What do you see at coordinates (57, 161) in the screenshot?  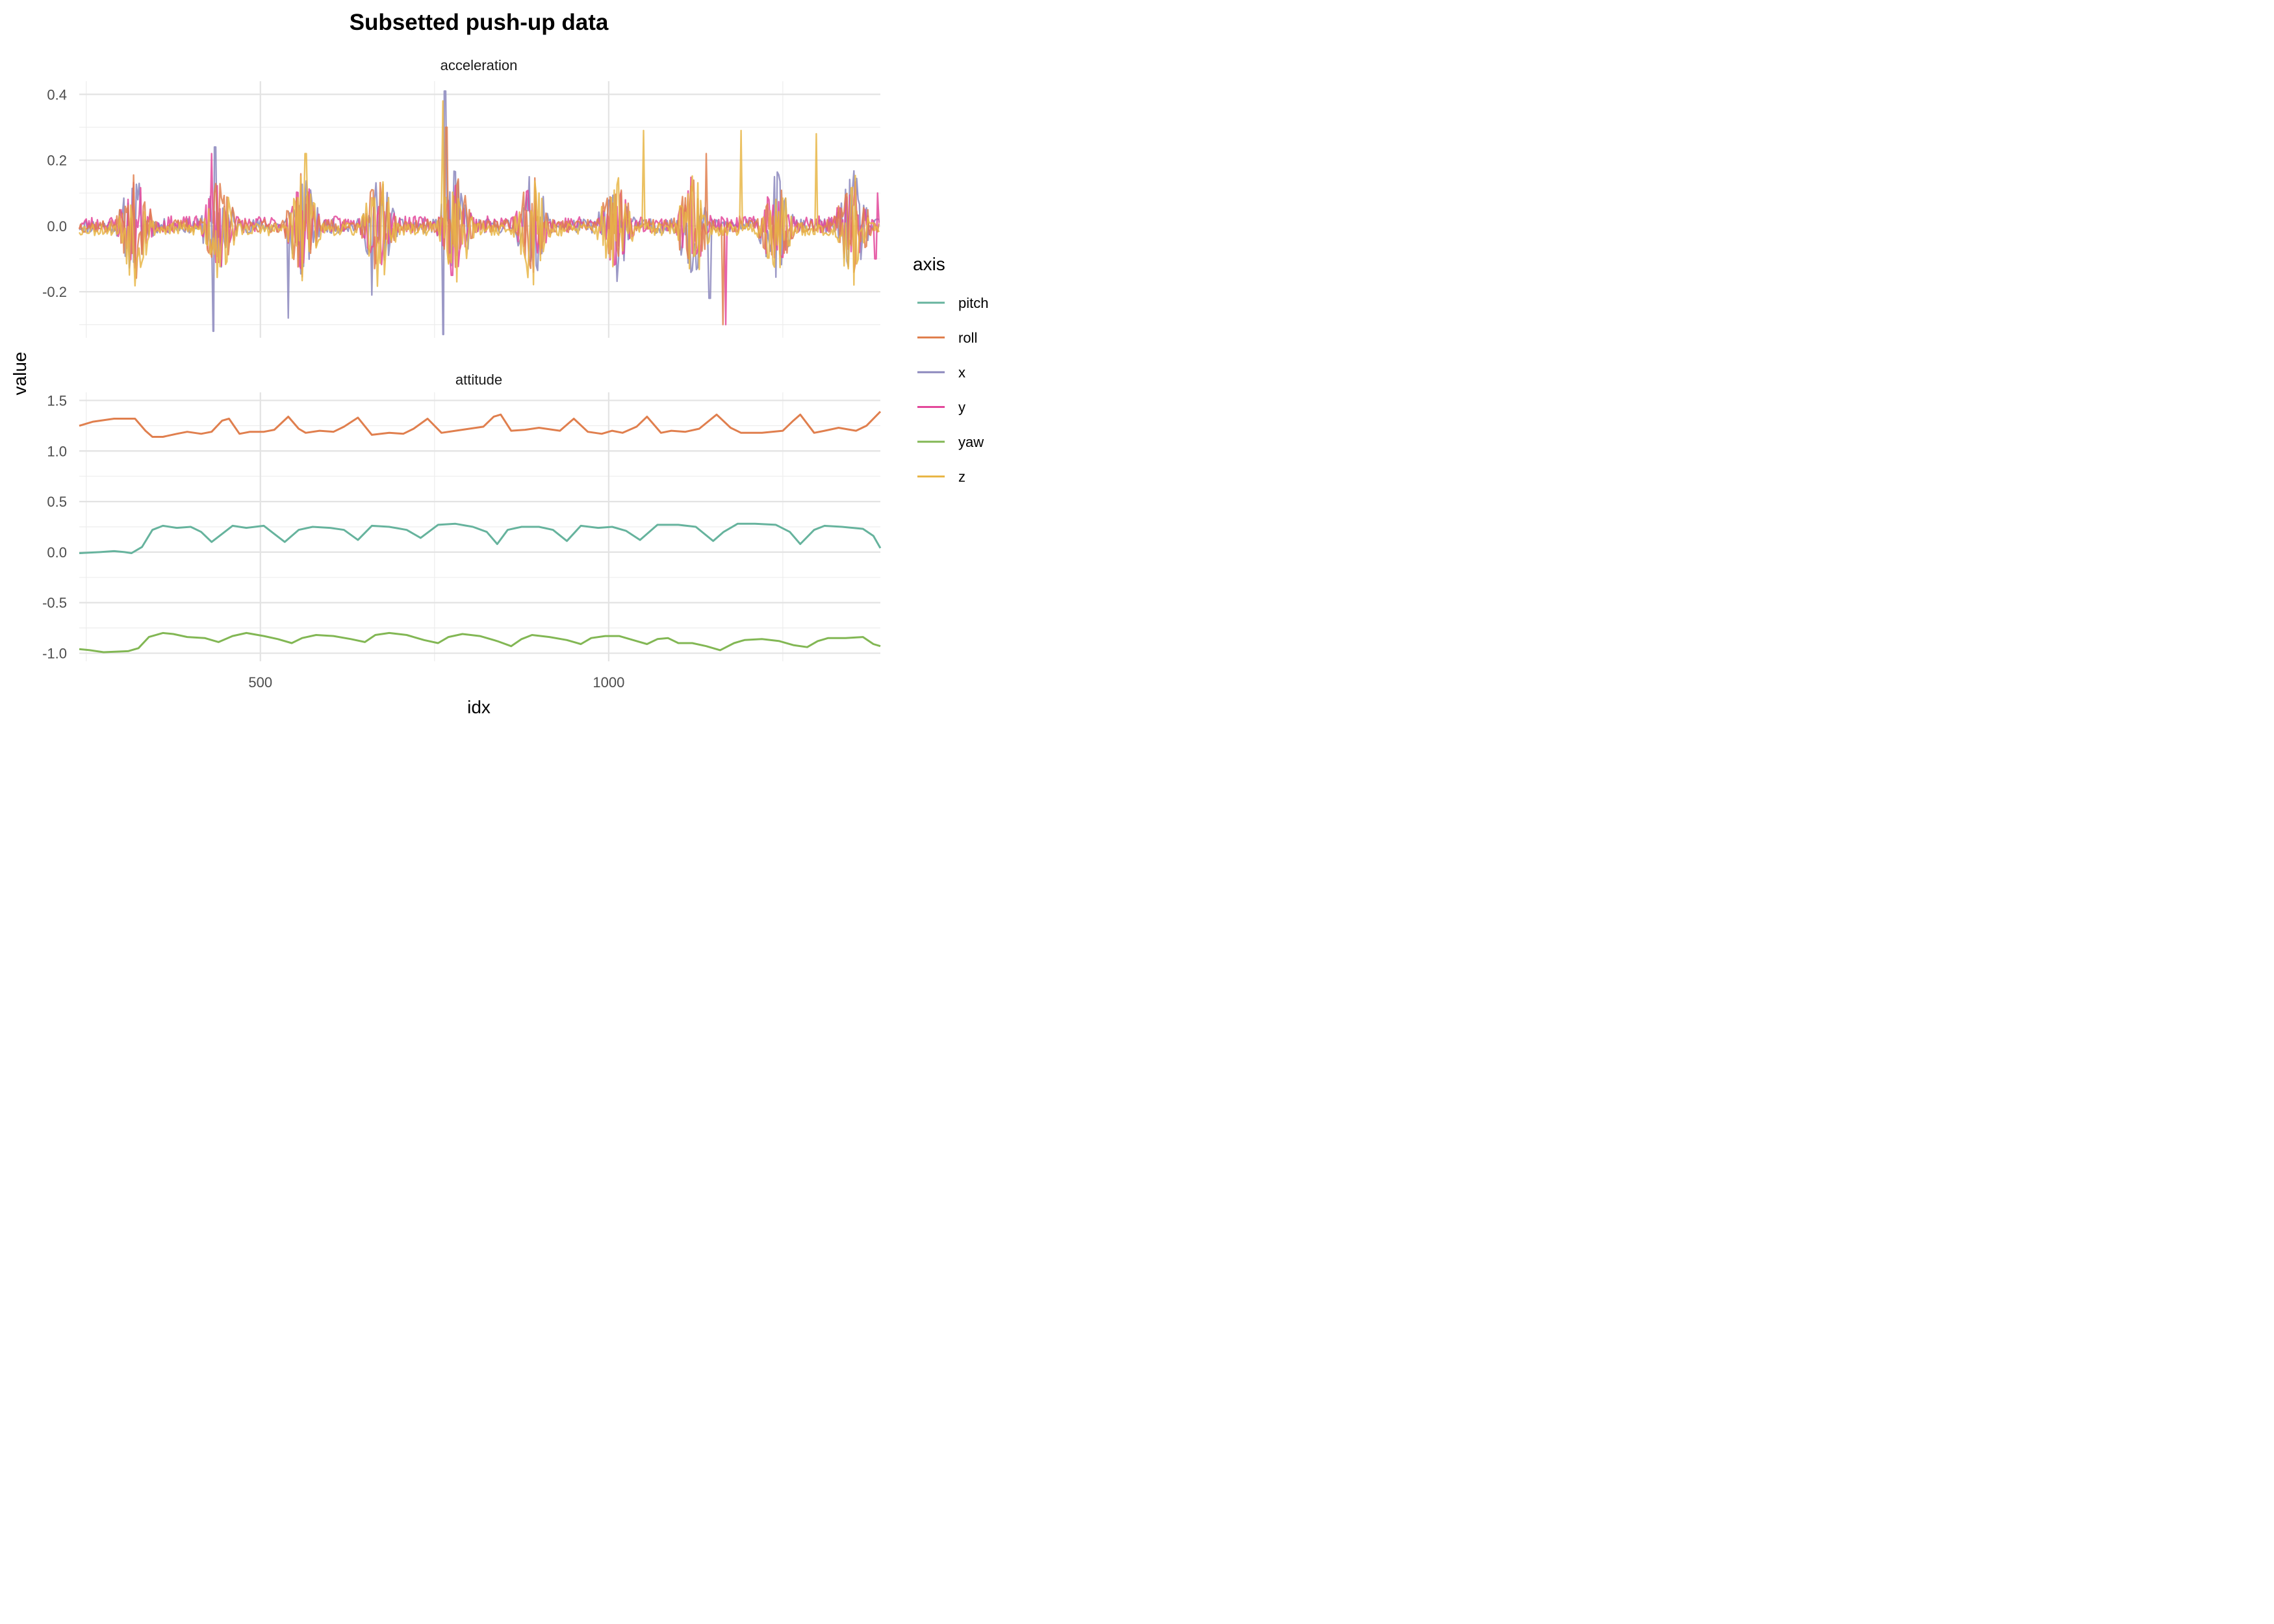 I see `y-tick-label: 0.2` at bounding box center [57, 161].